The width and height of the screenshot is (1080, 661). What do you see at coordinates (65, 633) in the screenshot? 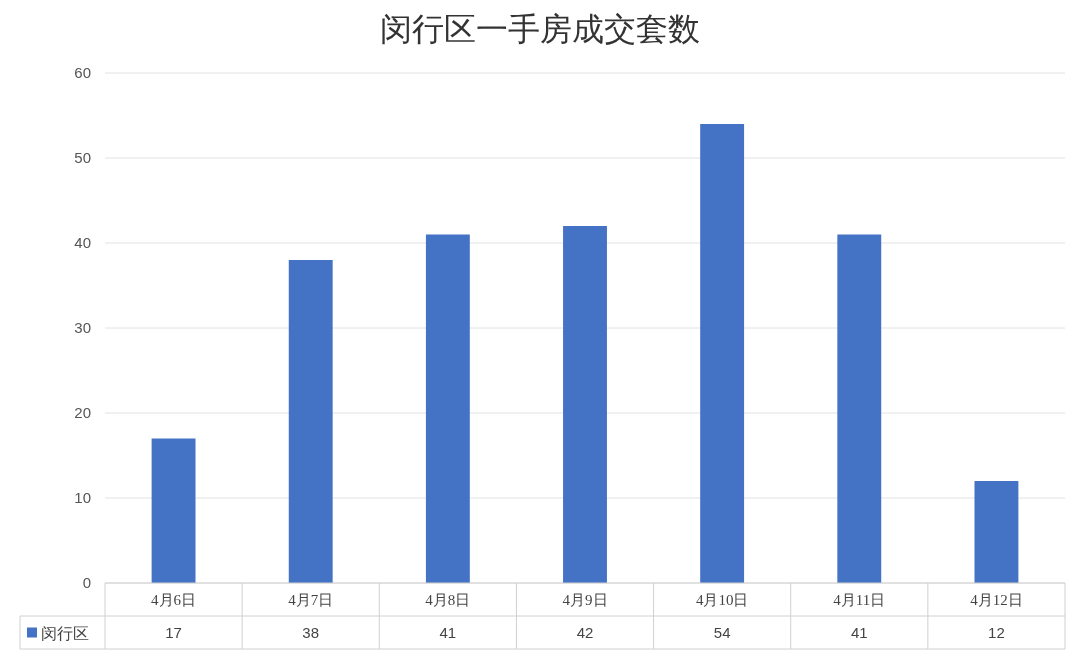
I see `legend-label: 闵行区` at bounding box center [65, 633].